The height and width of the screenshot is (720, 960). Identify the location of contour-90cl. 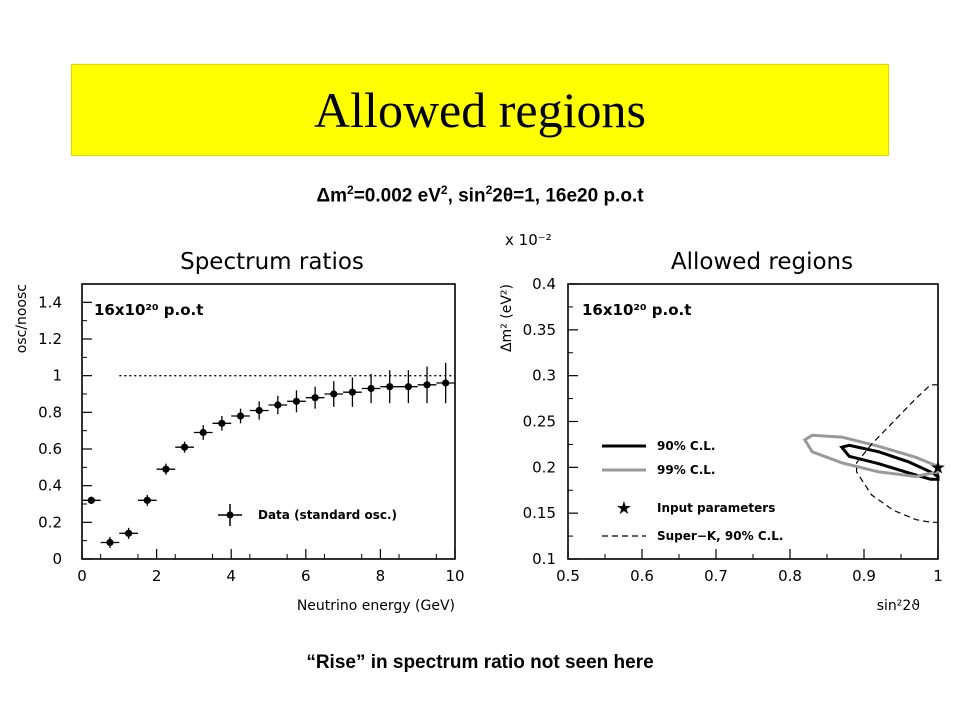
(889, 462).